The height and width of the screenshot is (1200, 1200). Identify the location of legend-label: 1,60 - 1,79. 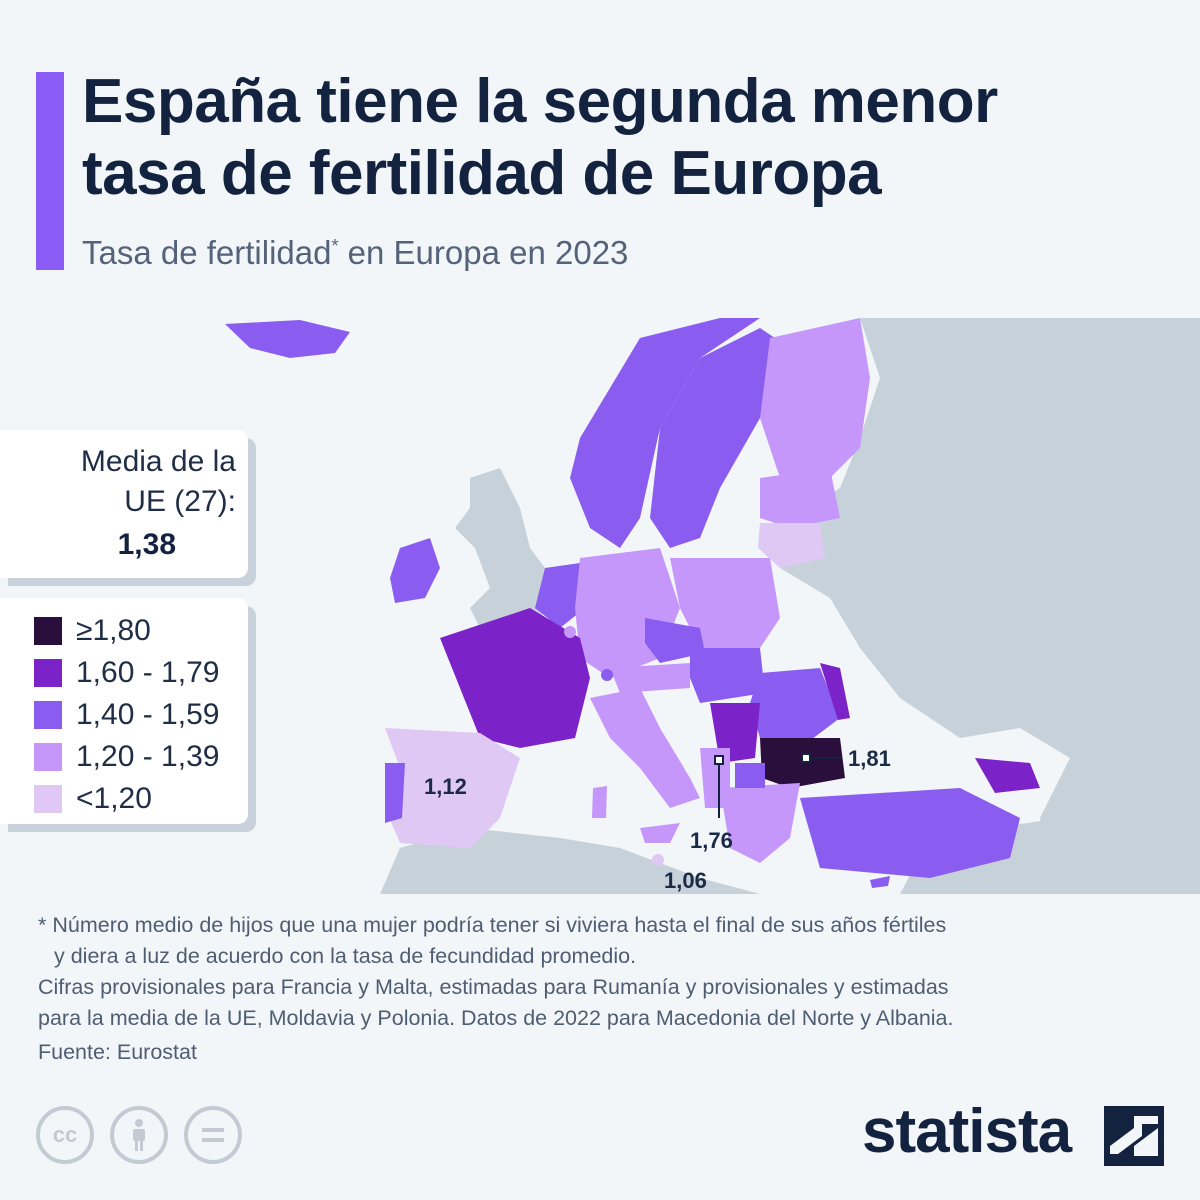
(148, 672).